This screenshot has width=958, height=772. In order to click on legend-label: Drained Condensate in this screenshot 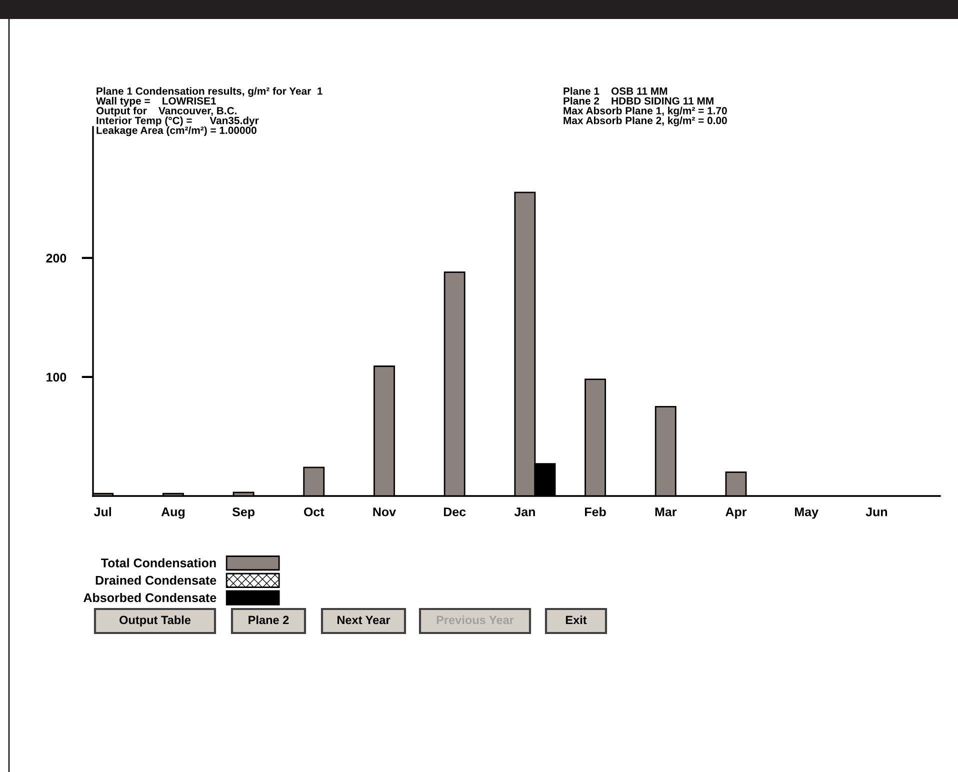, I will do `click(156, 580)`.